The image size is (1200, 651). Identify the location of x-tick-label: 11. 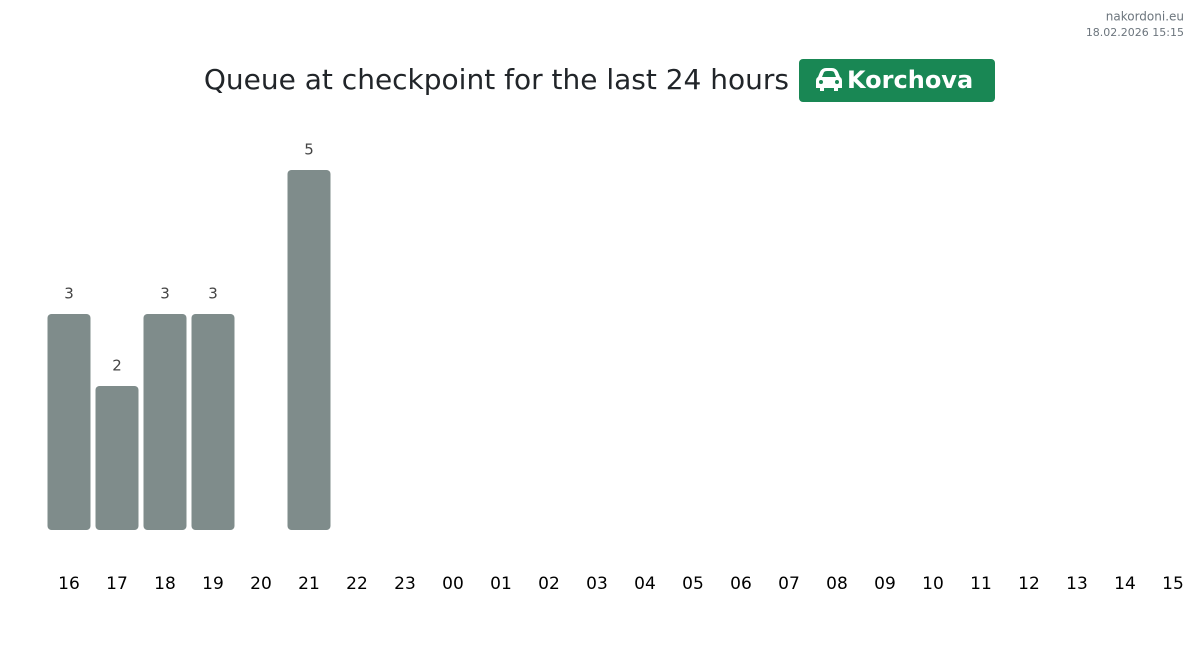
(981, 584).